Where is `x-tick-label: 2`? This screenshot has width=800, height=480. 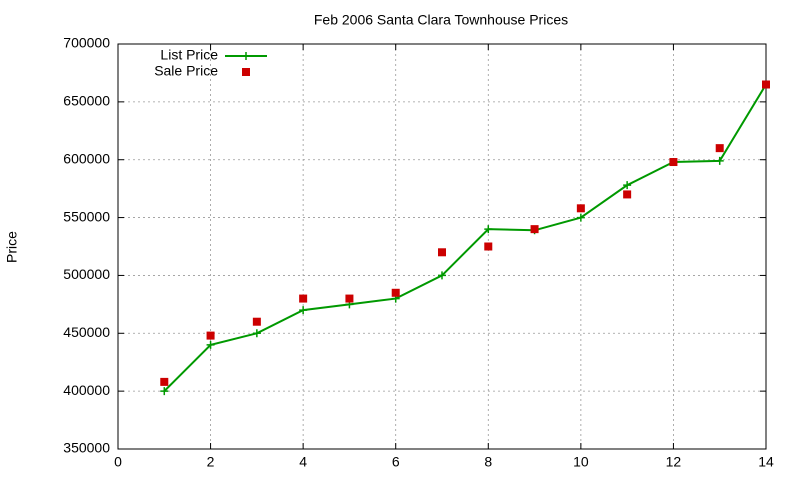 x-tick-label: 2 is located at coordinates (211, 462).